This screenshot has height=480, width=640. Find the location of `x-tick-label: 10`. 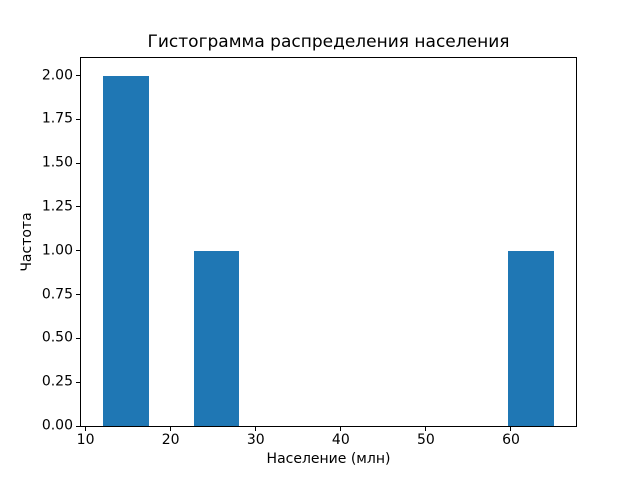

x-tick-label: 10 is located at coordinates (85, 440).